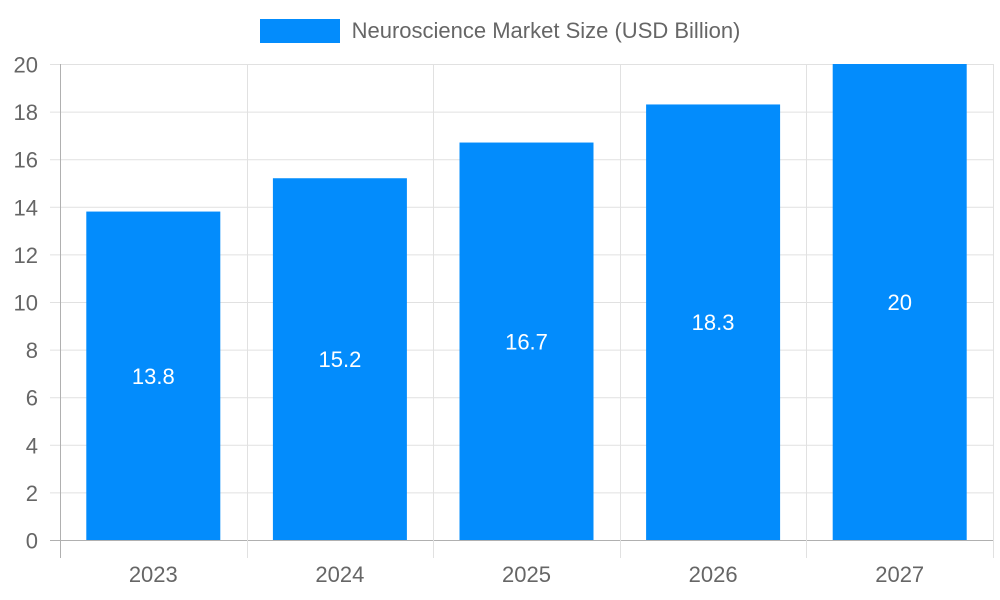  Describe the element at coordinates (26, 112) in the screenshot. I see `y-tick-label: 18` at that location.